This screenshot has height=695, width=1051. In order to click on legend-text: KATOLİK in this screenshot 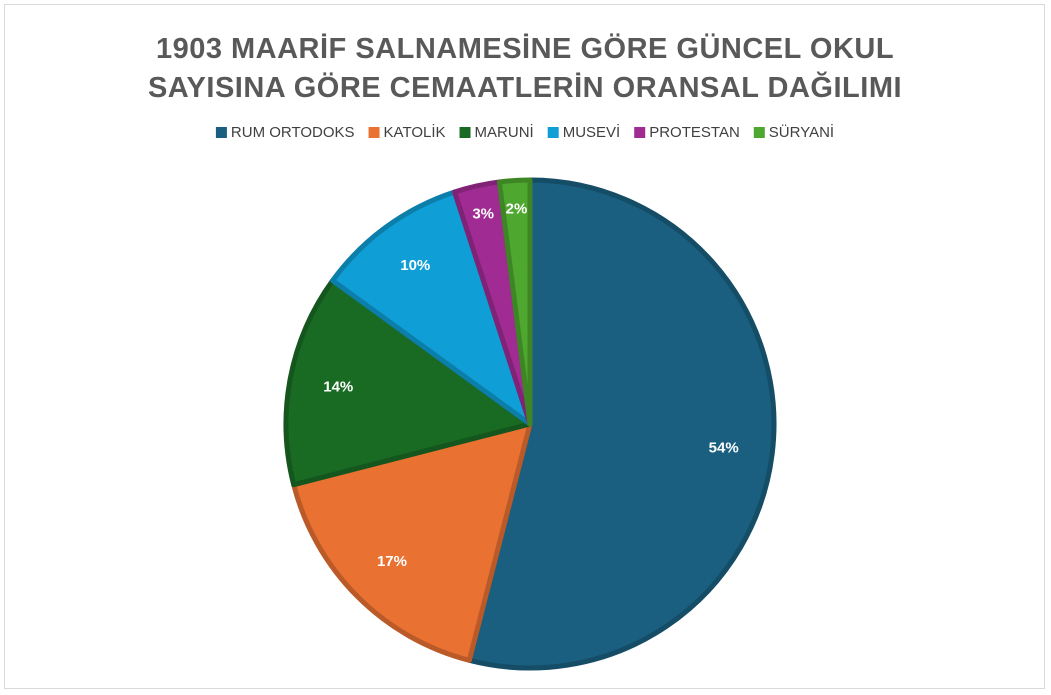, I will do `click(415, 132)`.